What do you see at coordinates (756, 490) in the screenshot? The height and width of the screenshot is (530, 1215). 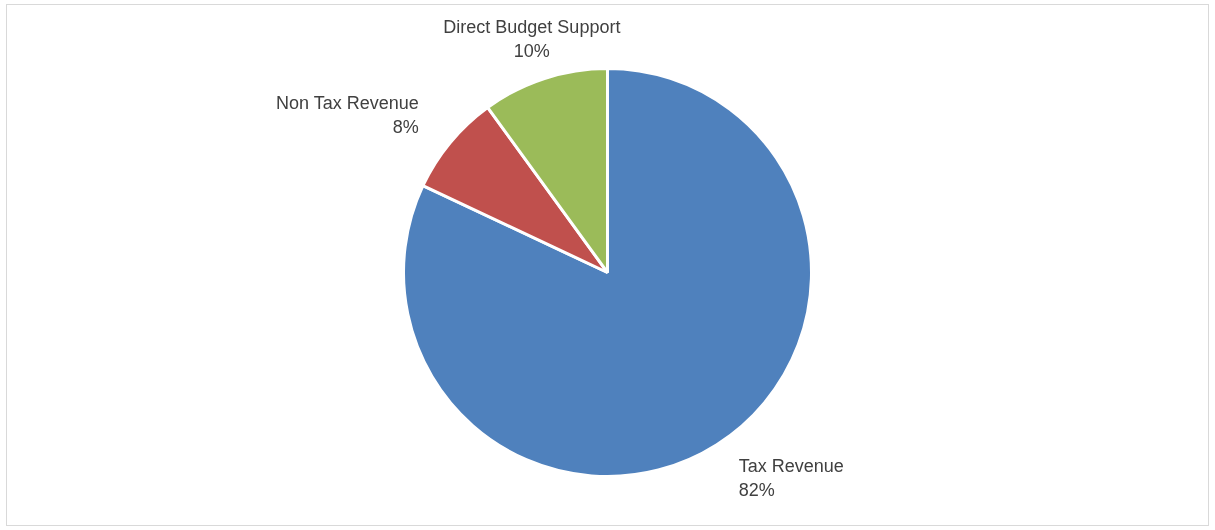 I see `data-label: 82%` at bounding box center [756, 490].